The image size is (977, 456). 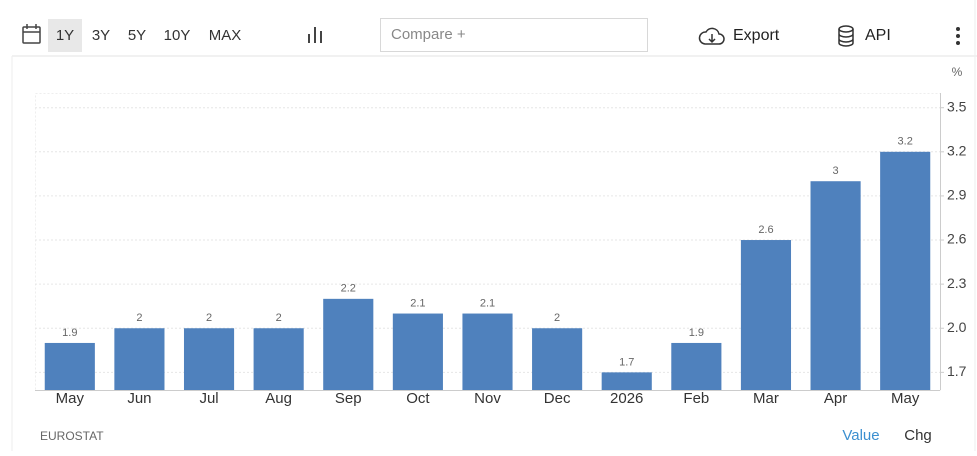 What do you see at coordinates (957, 283) in the screenshot?
I see `y-tick-label: 2.3` at bounding box center [957, 283].